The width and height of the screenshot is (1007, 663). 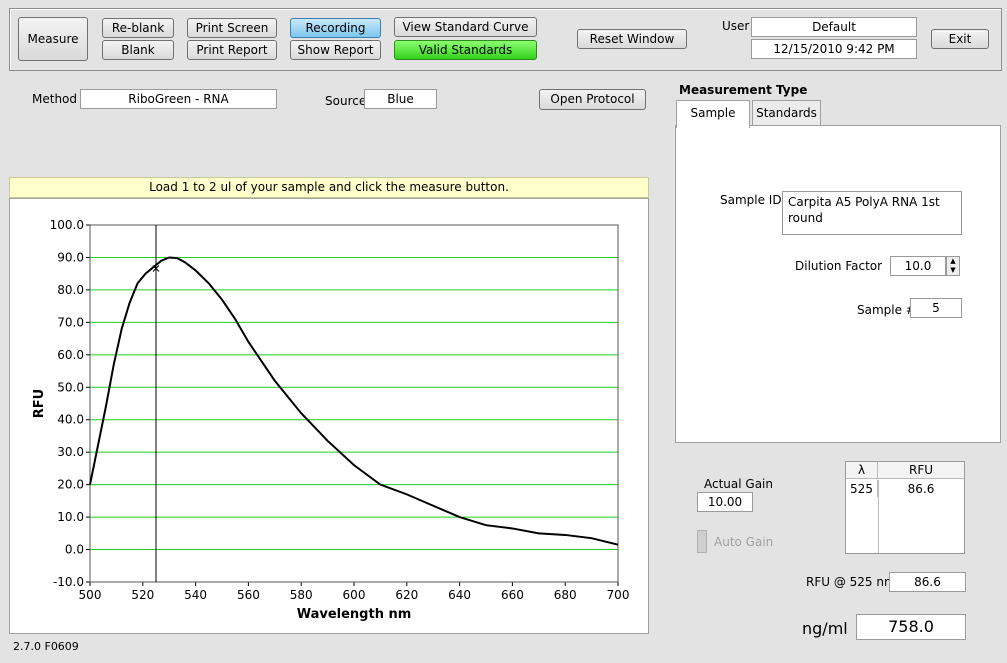 What do you see at coordinates (565, 595) in the screenshot?
I see `x-tick-label: 680` at bounding box center [565, 595].